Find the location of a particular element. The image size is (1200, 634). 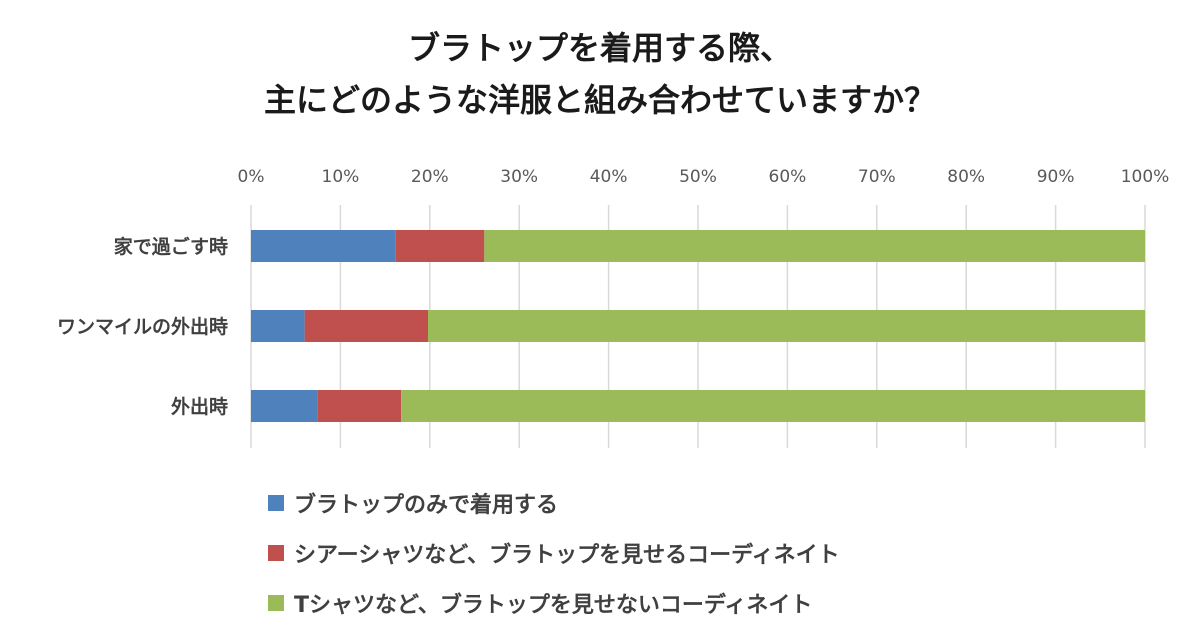

x-tick-label: 50% is located at coordinates (698, 177).